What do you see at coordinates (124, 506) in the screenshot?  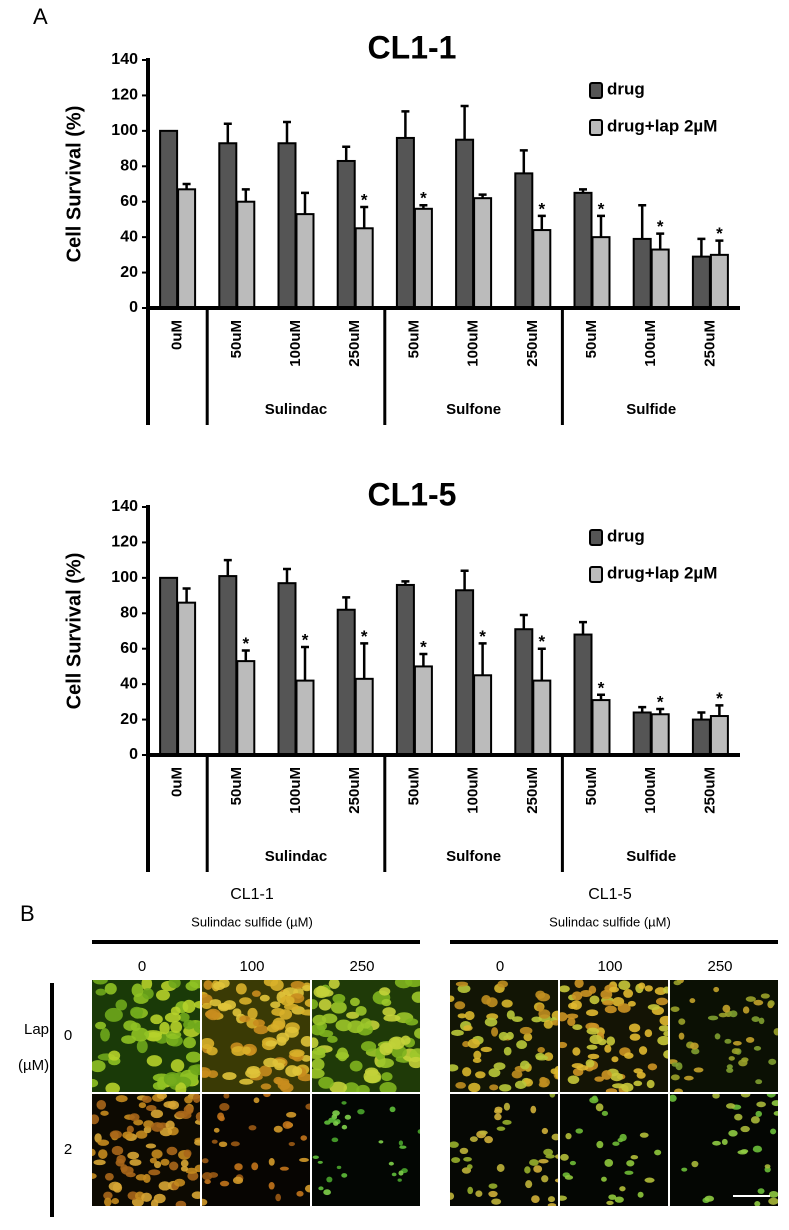 I see `y-tick-label: 140` at bounding box center [124, 506].